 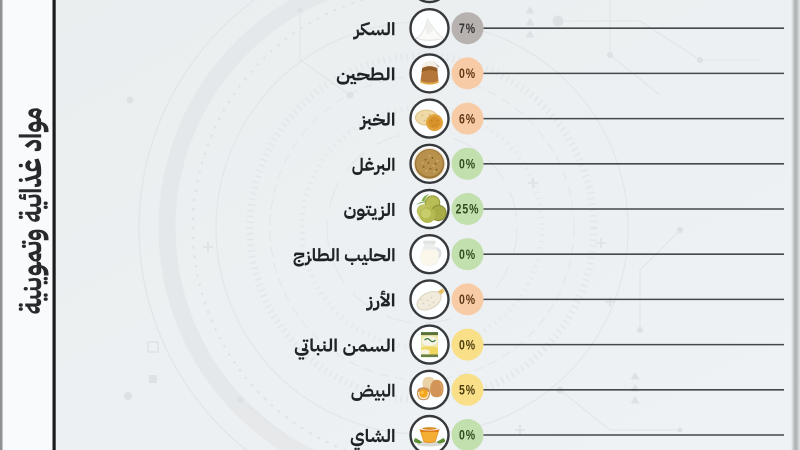 I want to click on svg-text: 7%, so click(x=467, y=29).